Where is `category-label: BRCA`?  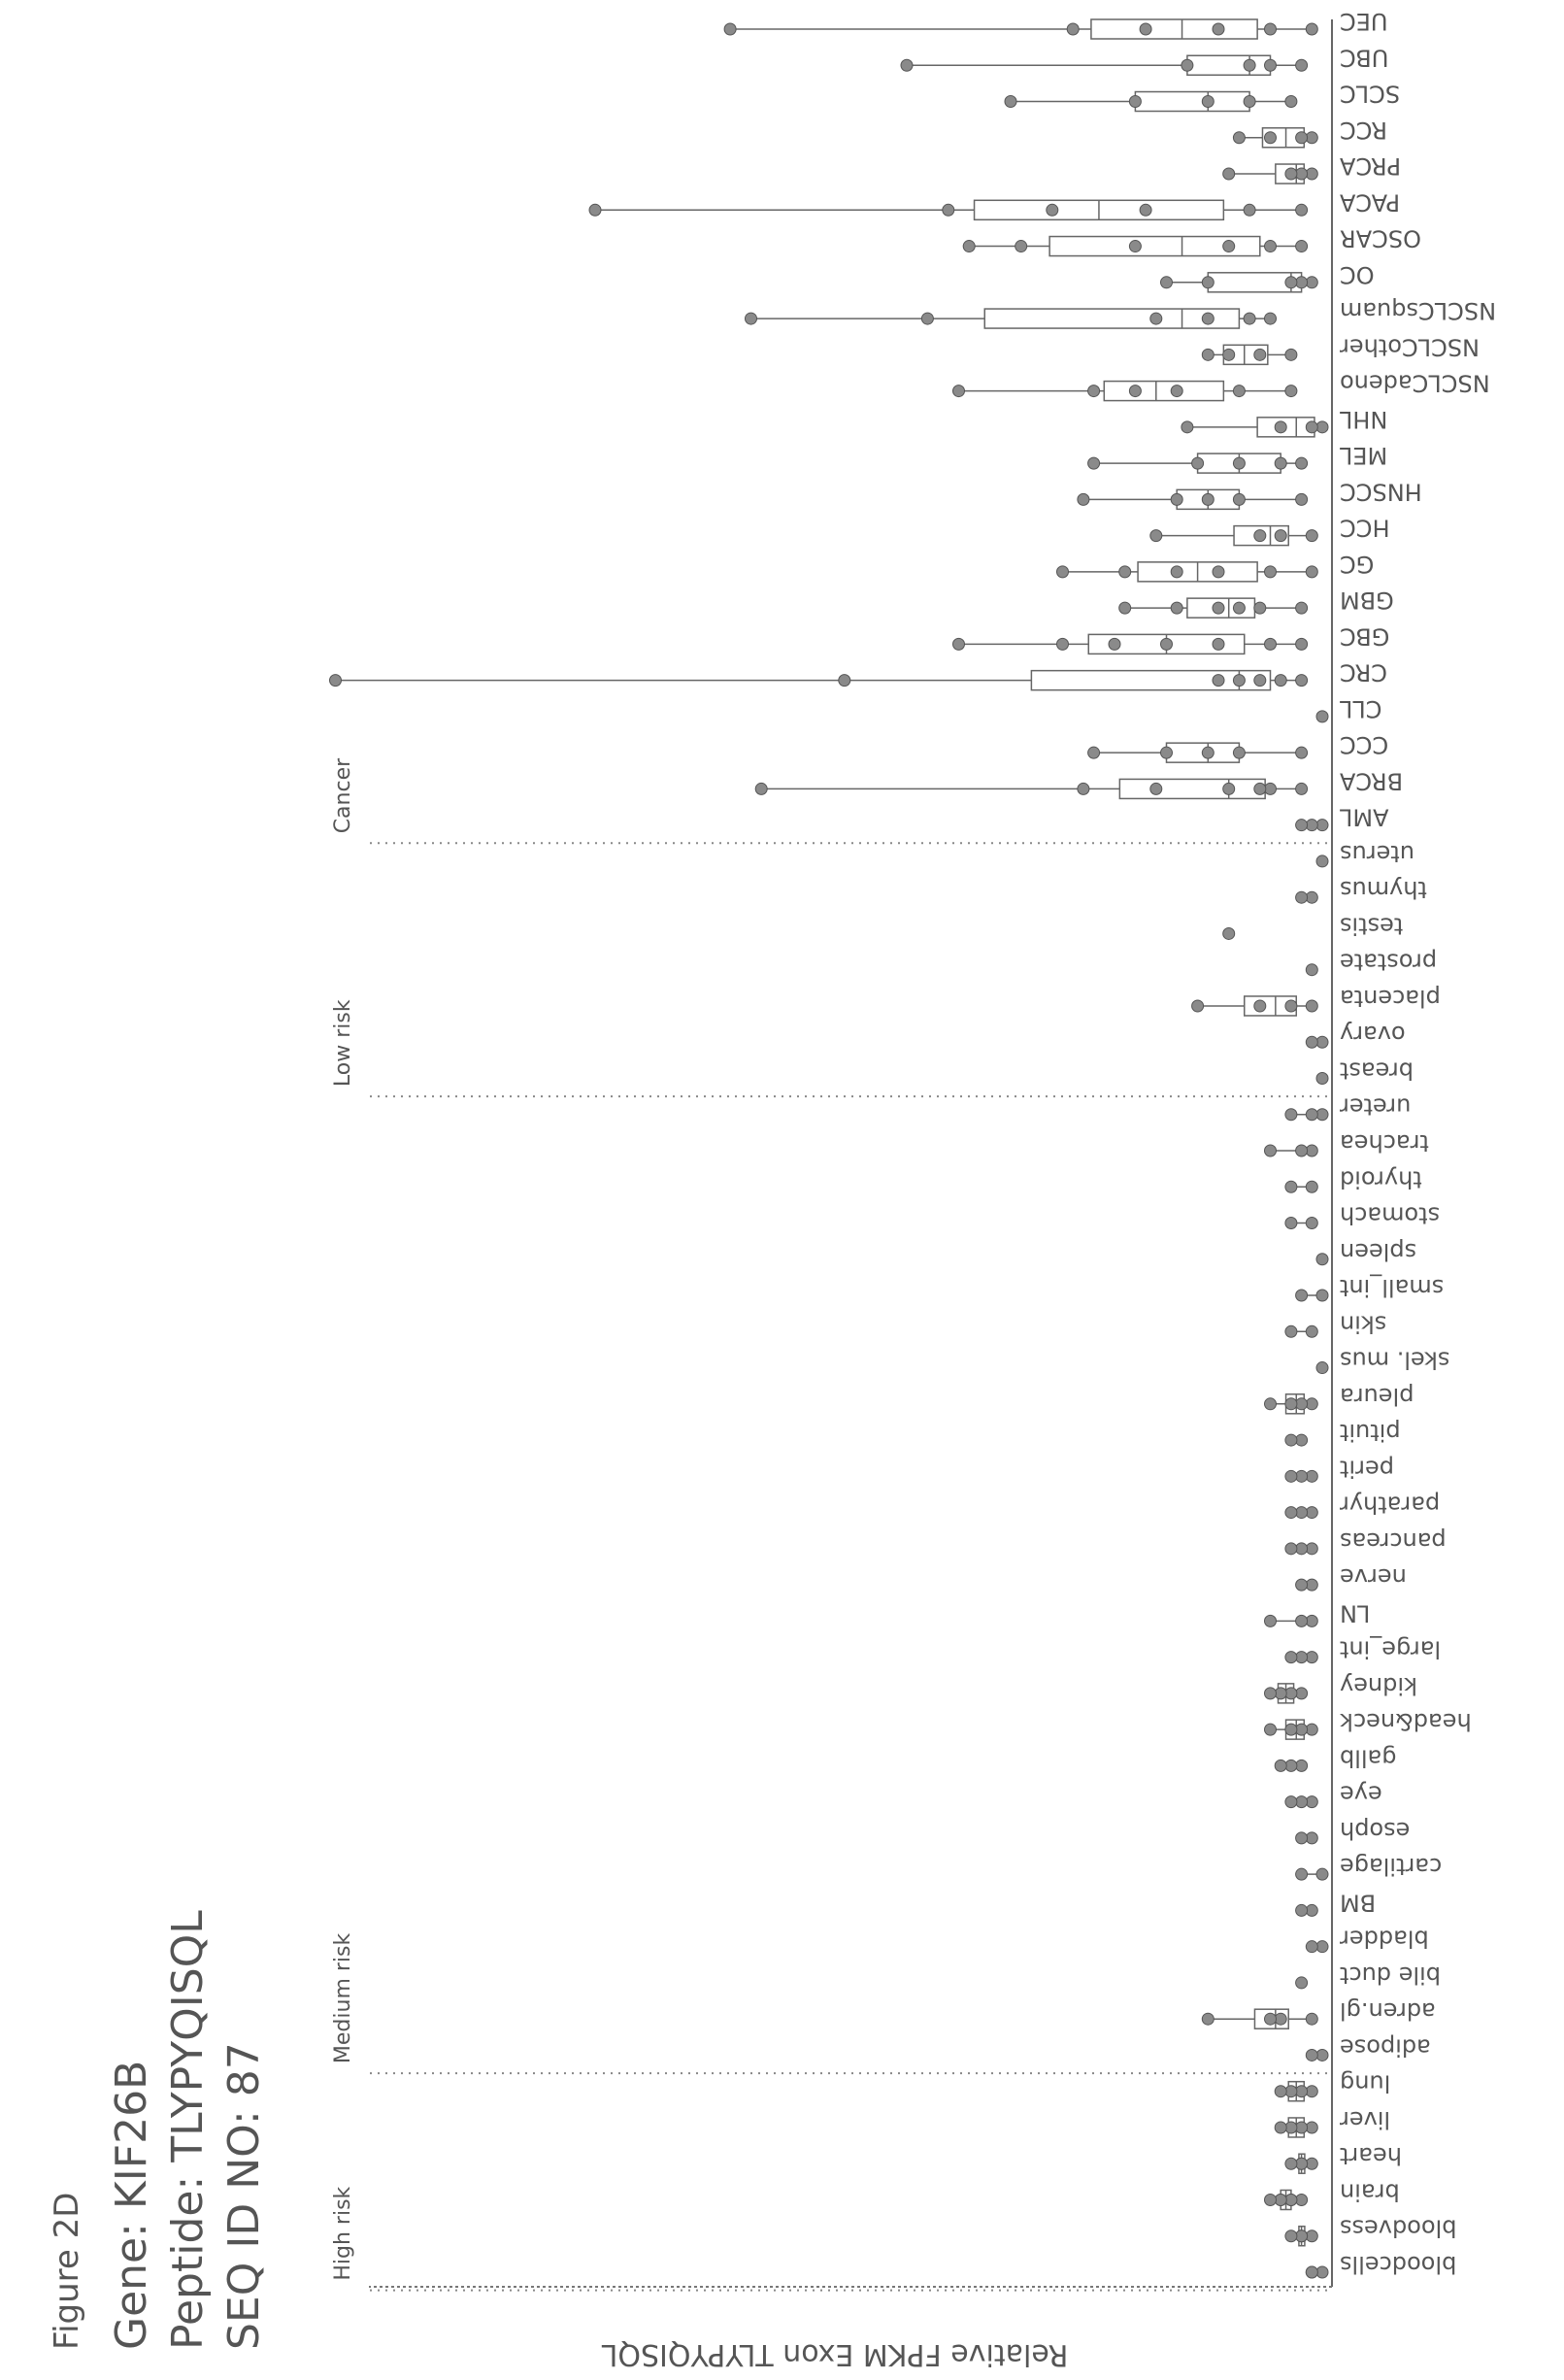 category-label: BRCA is located at coordinates (1371, 780).